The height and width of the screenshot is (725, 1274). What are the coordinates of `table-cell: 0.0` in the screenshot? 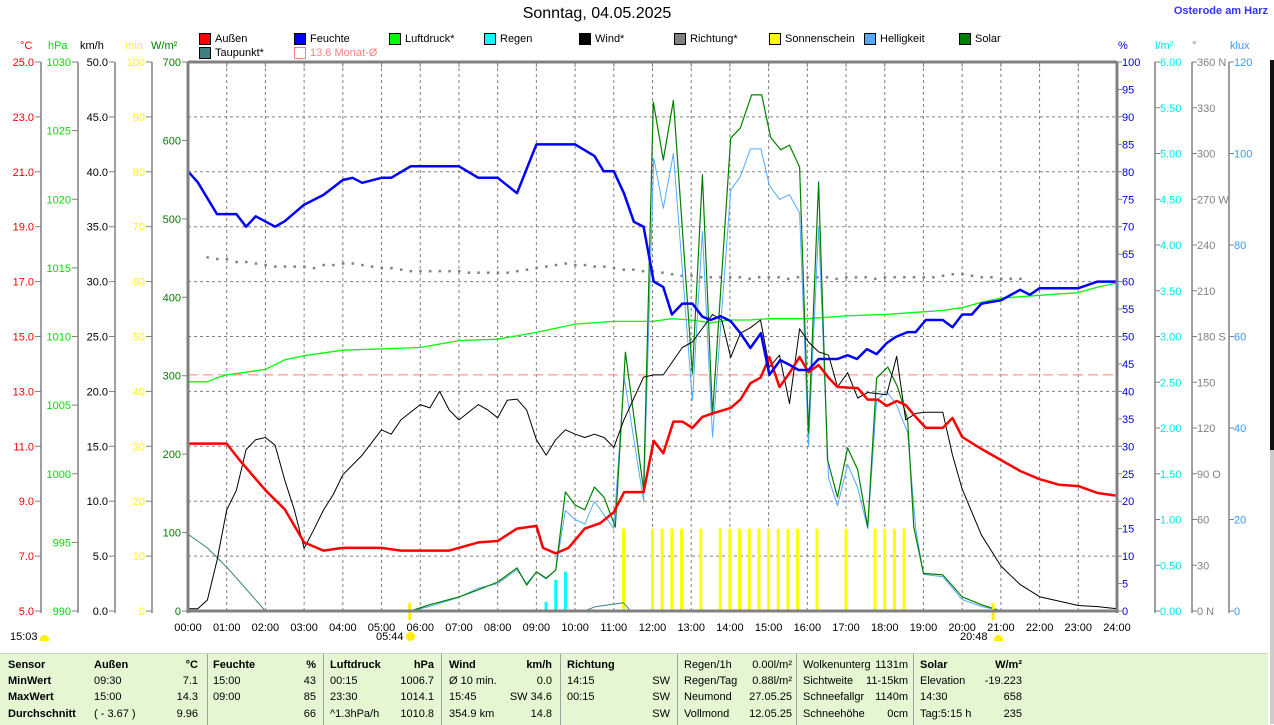 It's located at (544, 681).